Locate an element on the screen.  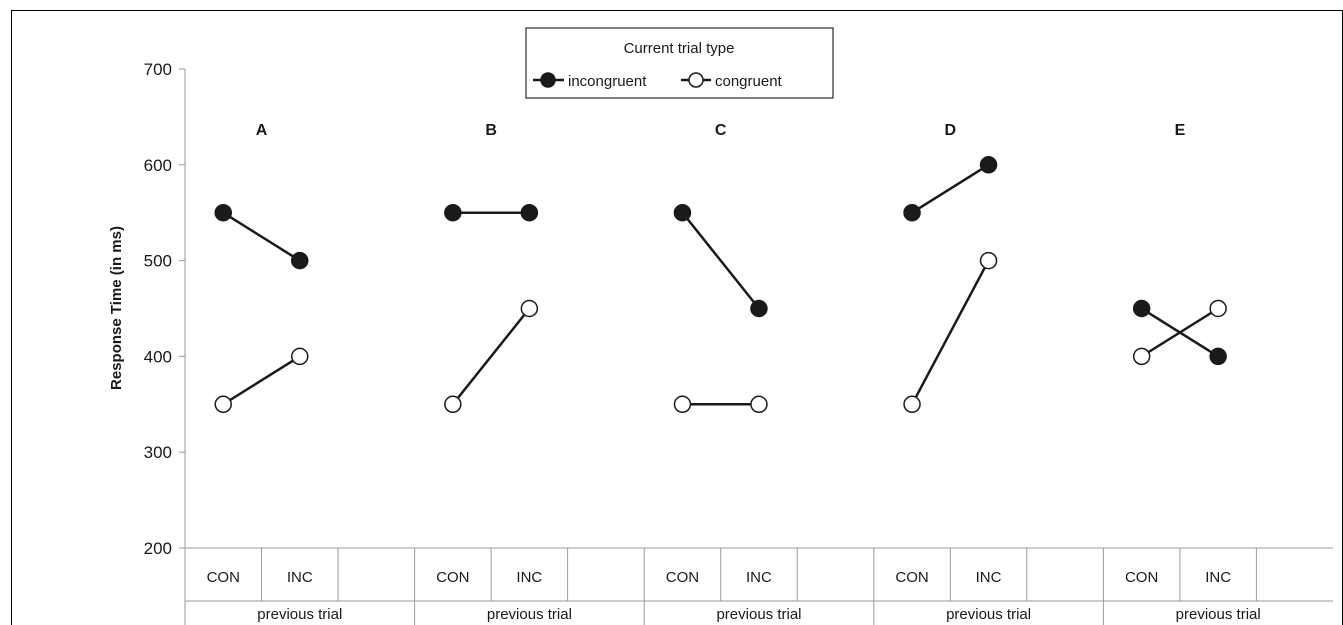
y-tick-label: 500 is located at coordinates (158, 261).